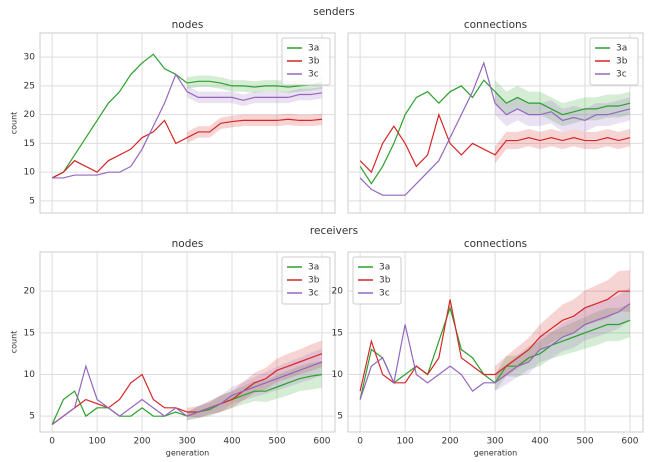  Describe the element at coordinates (29, 86) in the screenshot. I see `y-tick-label: 25` at that location.